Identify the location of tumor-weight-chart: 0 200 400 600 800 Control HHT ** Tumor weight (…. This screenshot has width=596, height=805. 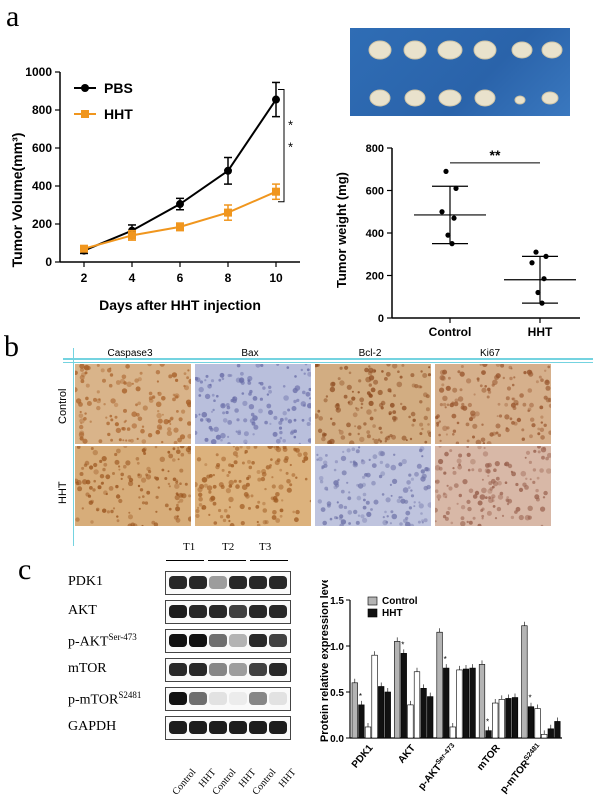
(457, 241).